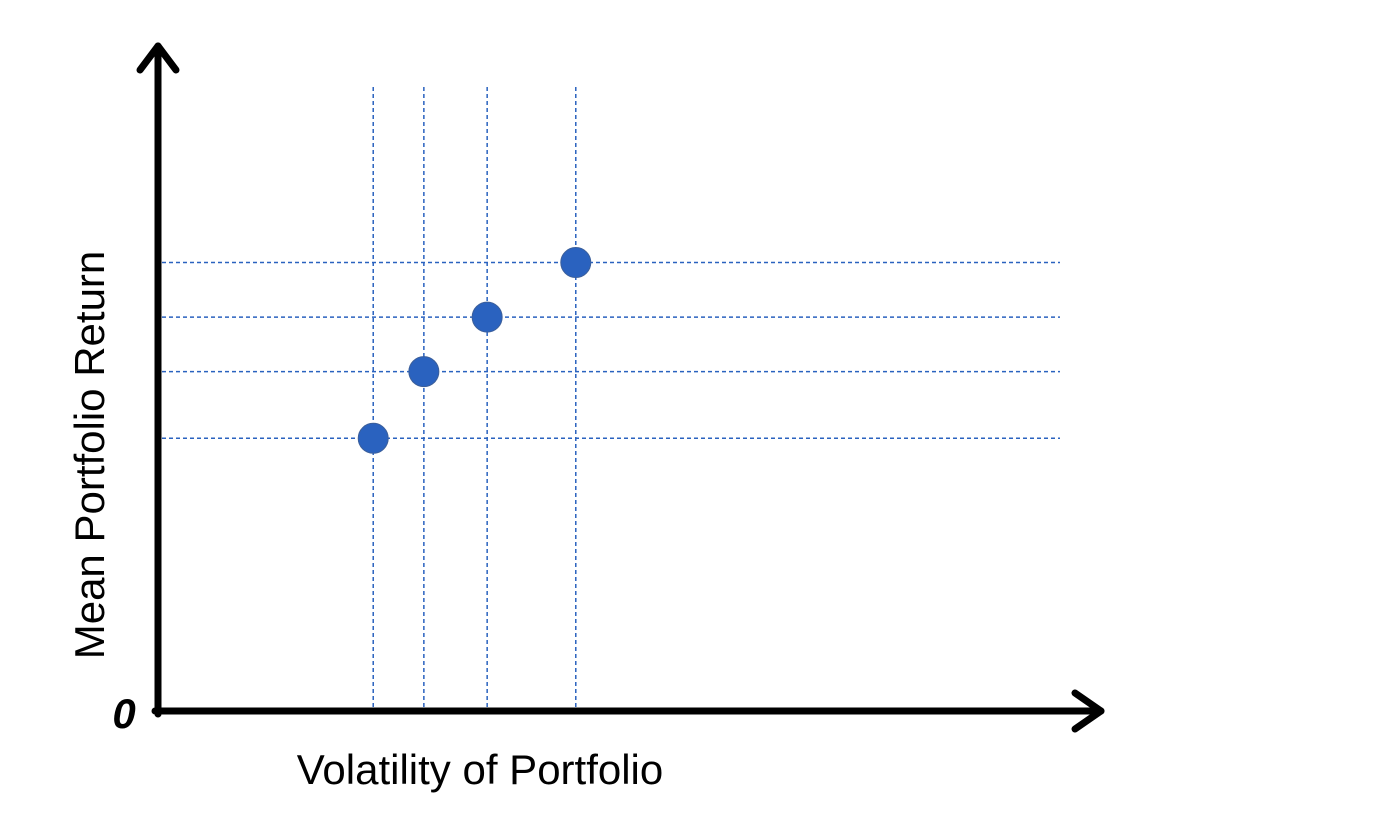  I want to click on y-axis-arrowhead, so click(158, 58).